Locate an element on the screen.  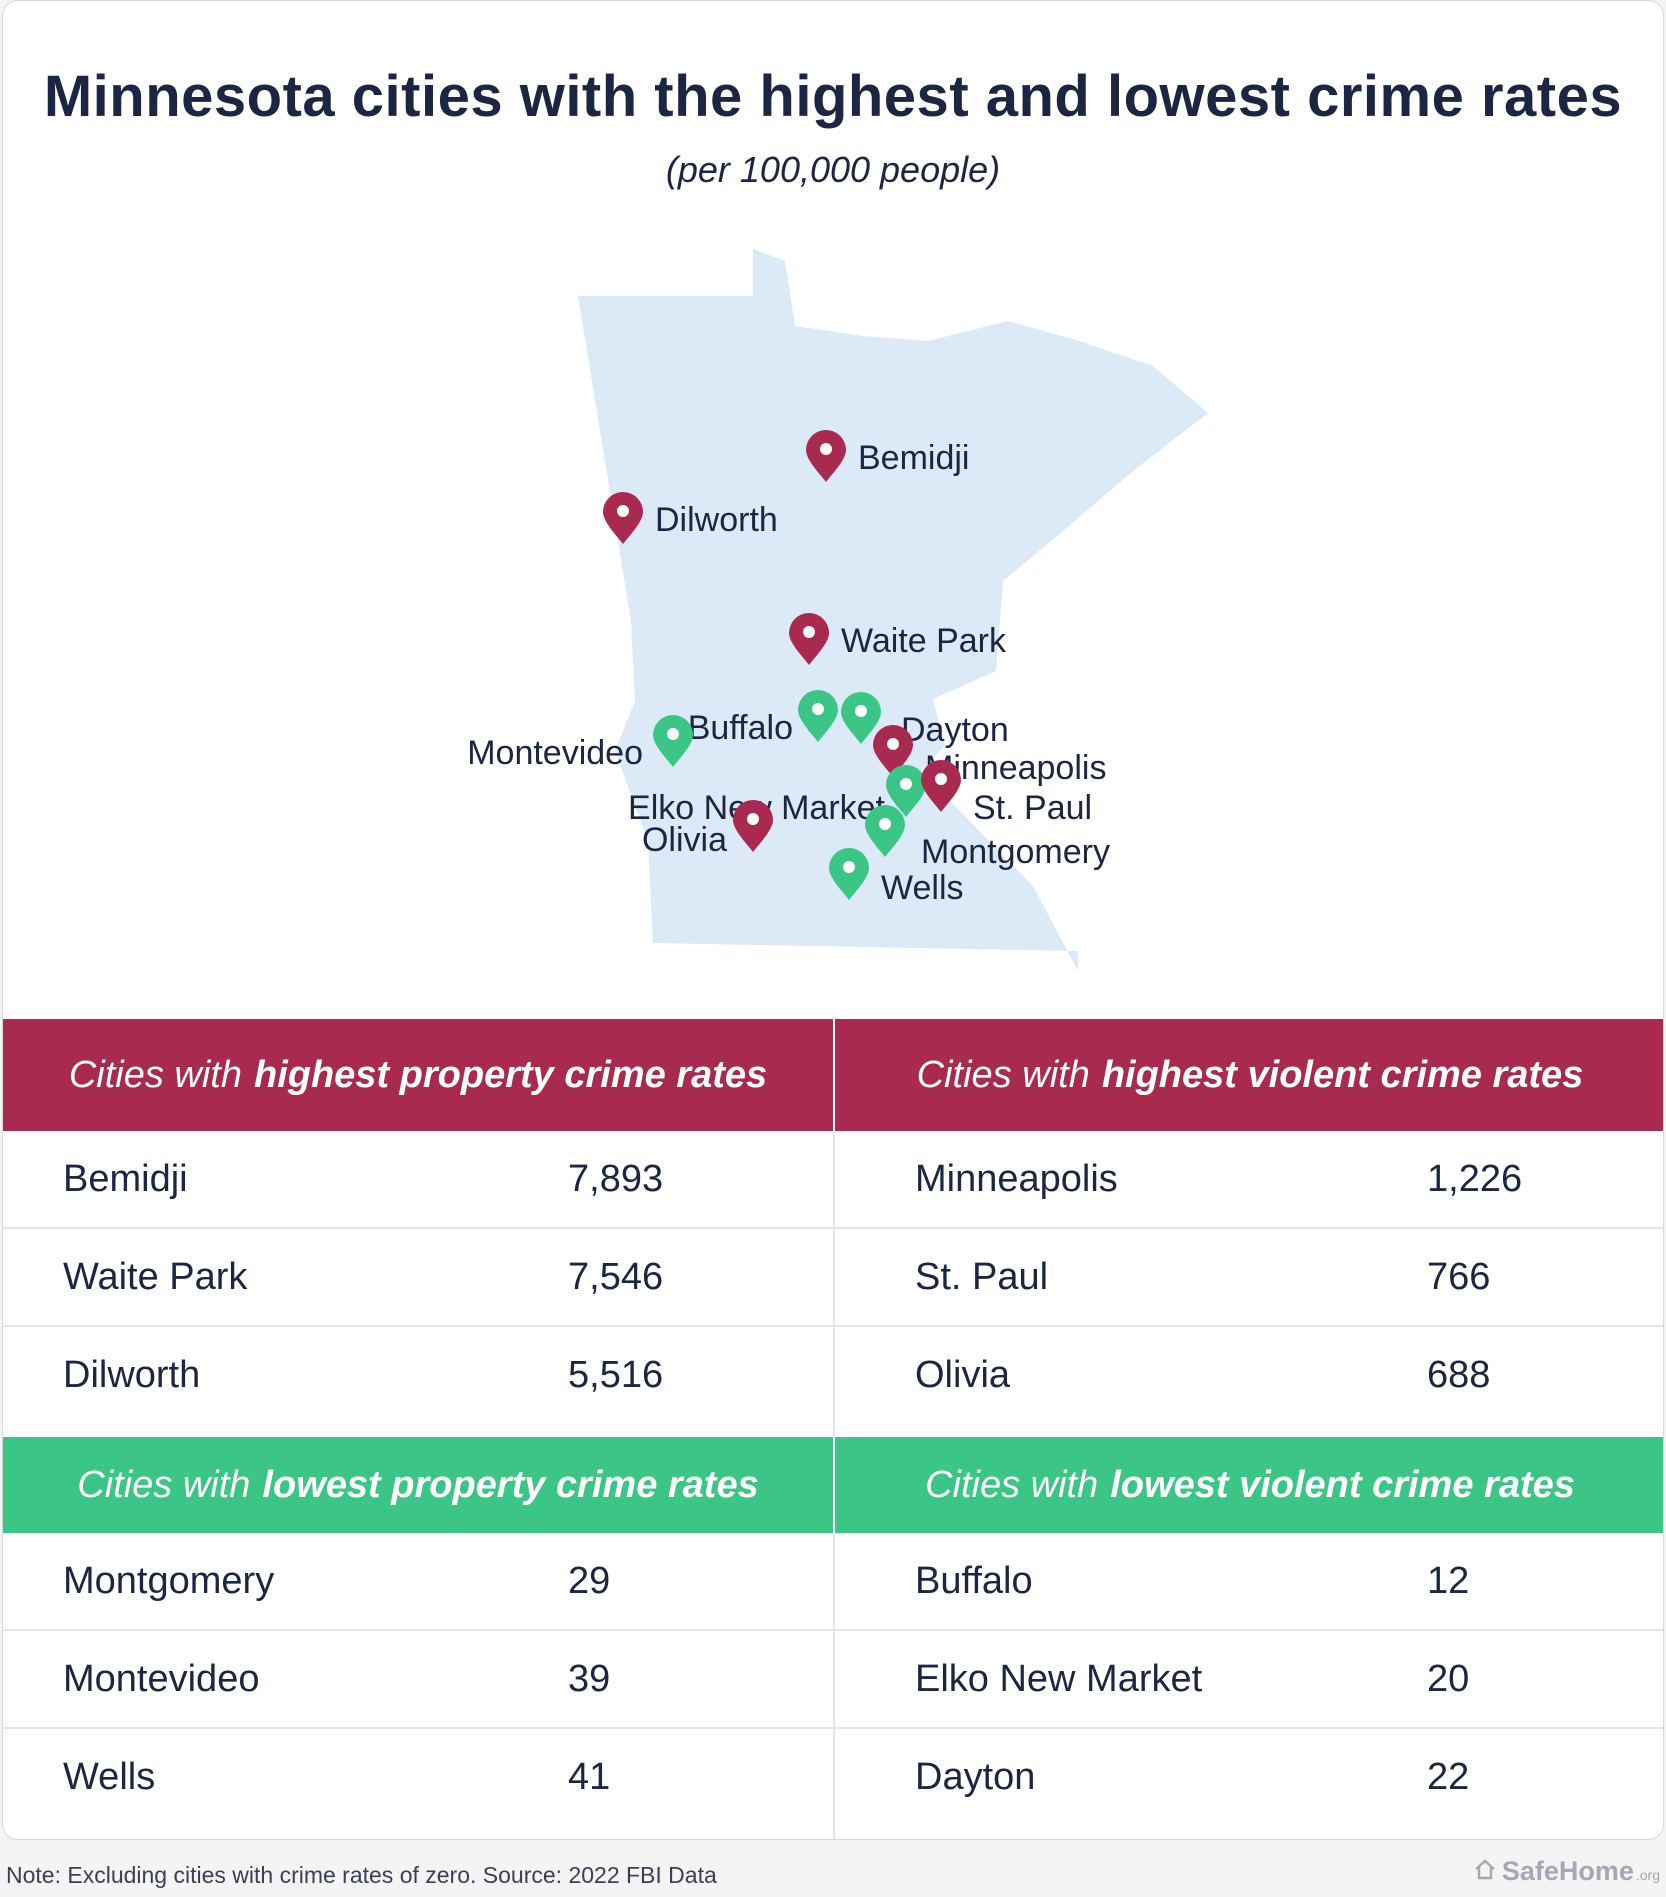
brand-name: SafeHome is located at coordinates (1567, 1871).